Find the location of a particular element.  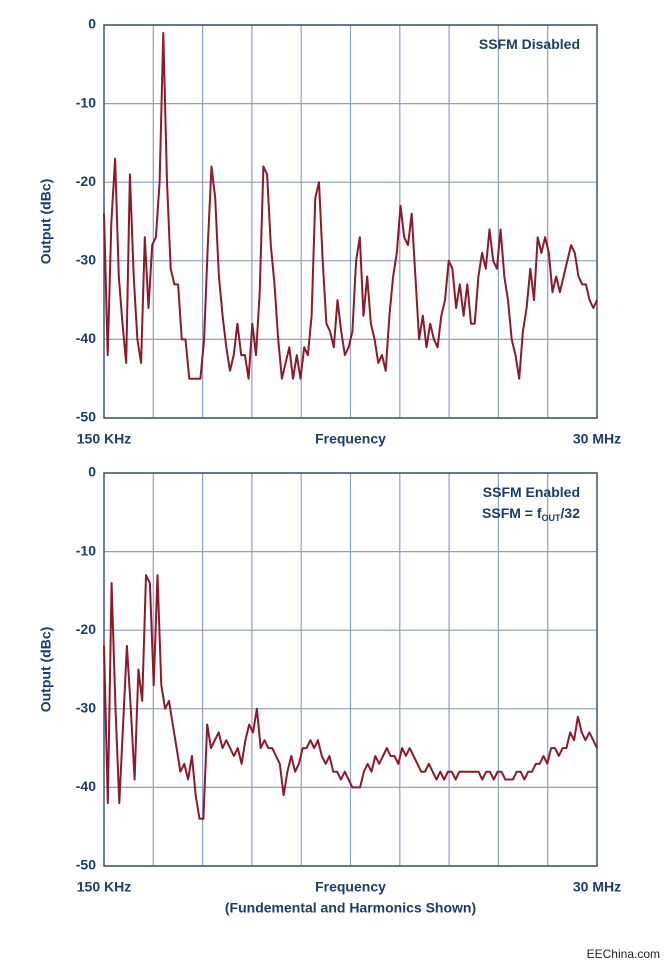

x-axis-label: (Fundemental and Harmonics Shown) is located at coordinates (350, 908).